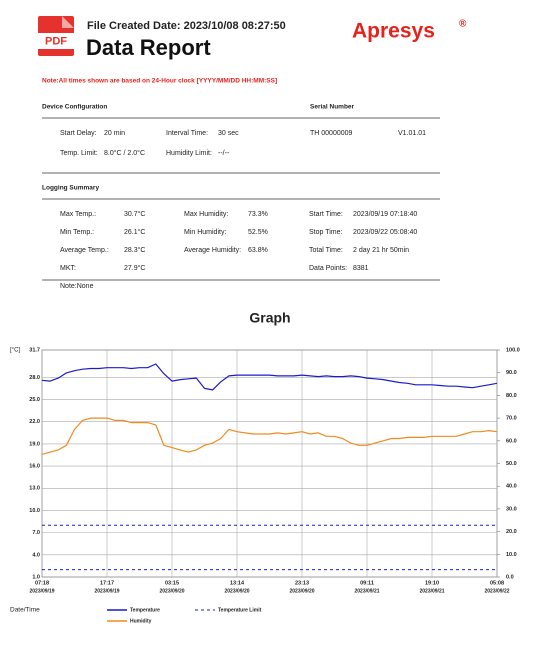 Image resolution: width=538 pixels, height=648 pixels. What do you see at coordinates (393, 31) in the screenshot?
I see `brand: Apresys` at bounding box center [393, 31].